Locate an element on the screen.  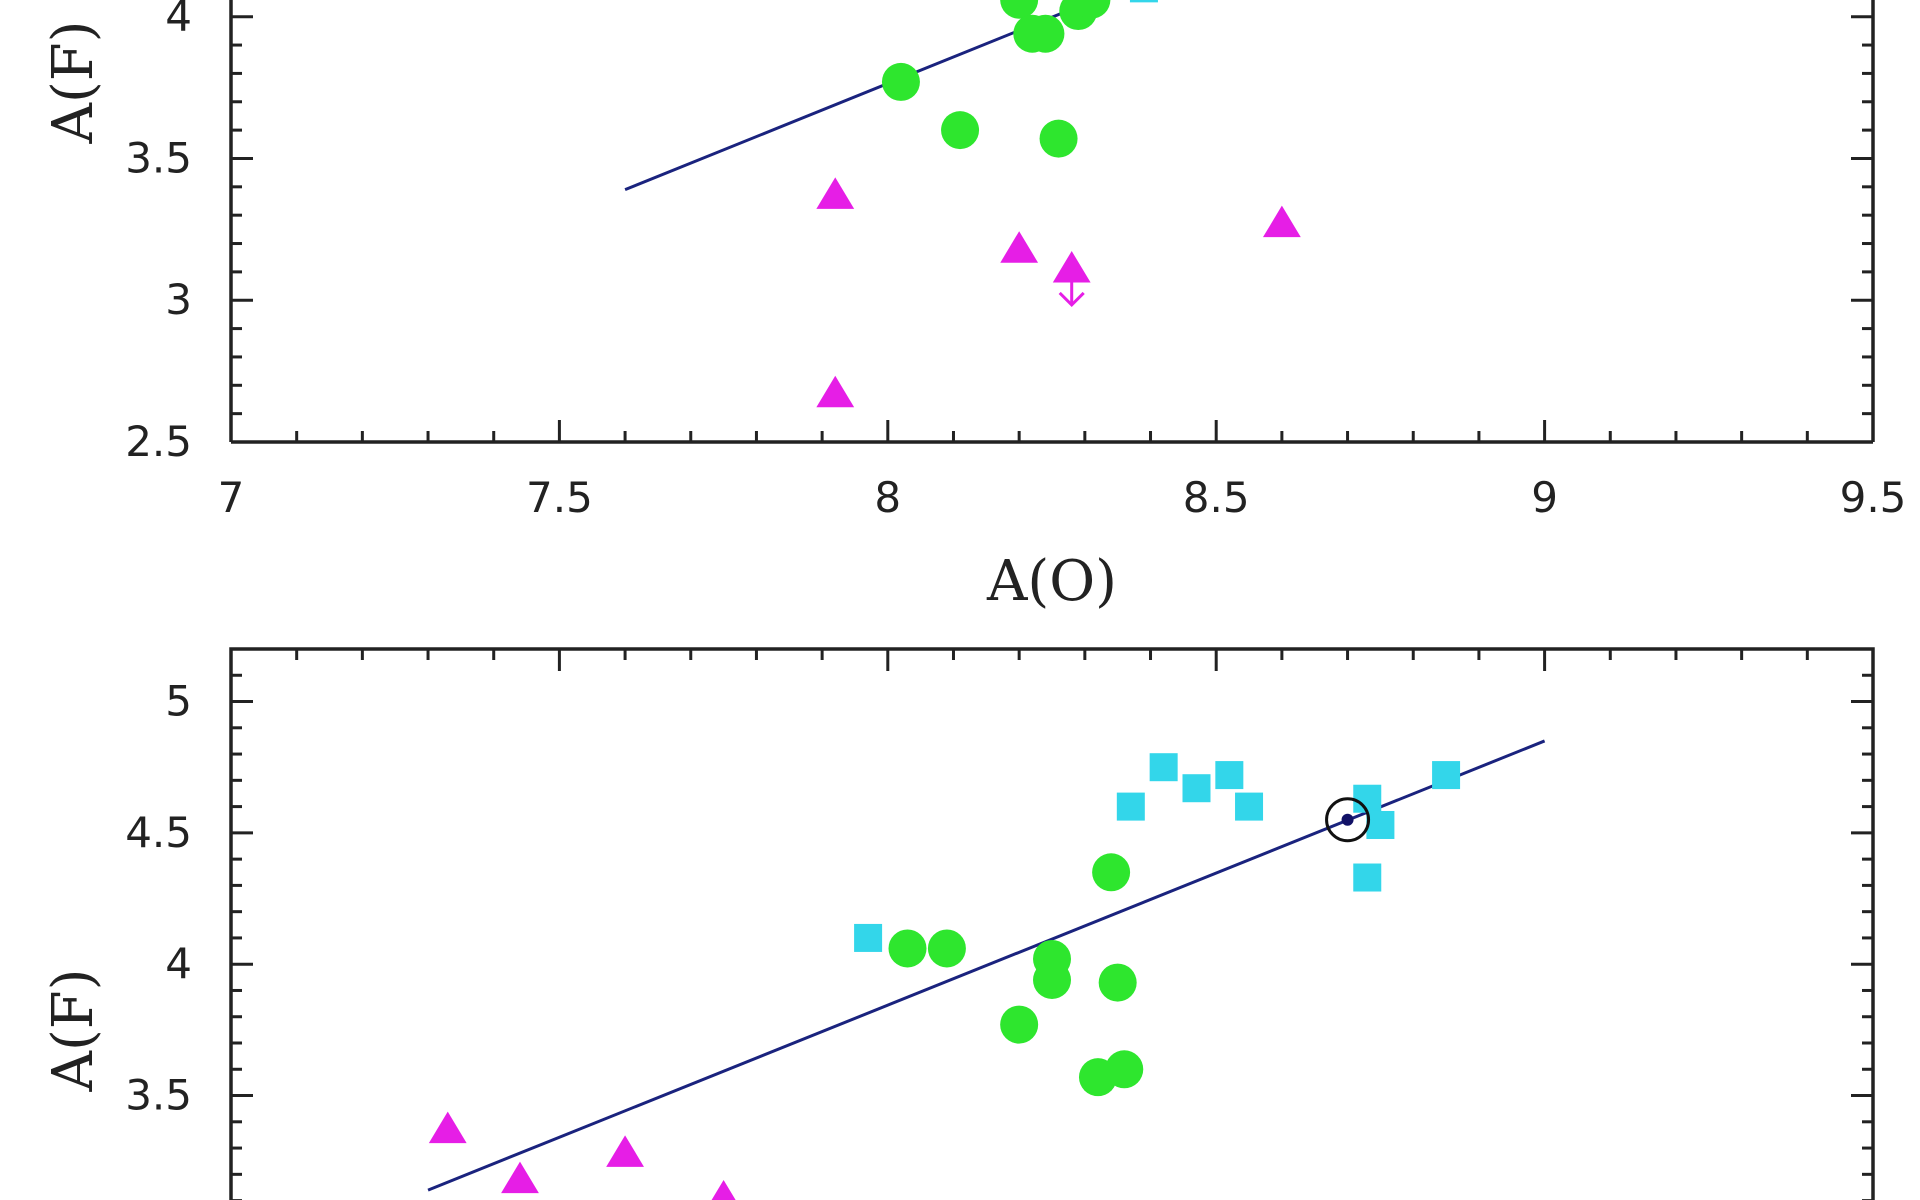
sun-symbol-ring is located at coordinates (1348, 820).